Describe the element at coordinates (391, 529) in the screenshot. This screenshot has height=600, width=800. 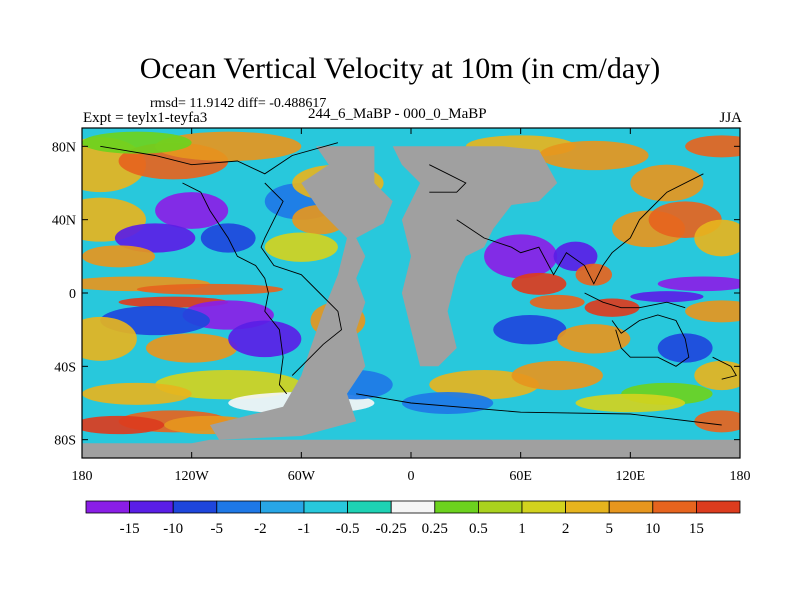
I see `colorbar-label: -0.25` at that location.